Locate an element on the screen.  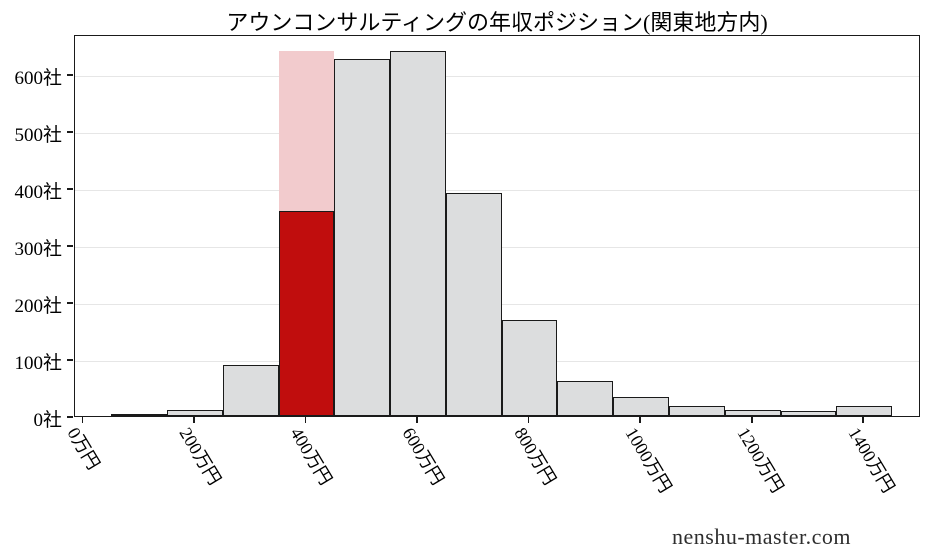
y-tick-label-400: 400社 is located at coordinates (38, 192).